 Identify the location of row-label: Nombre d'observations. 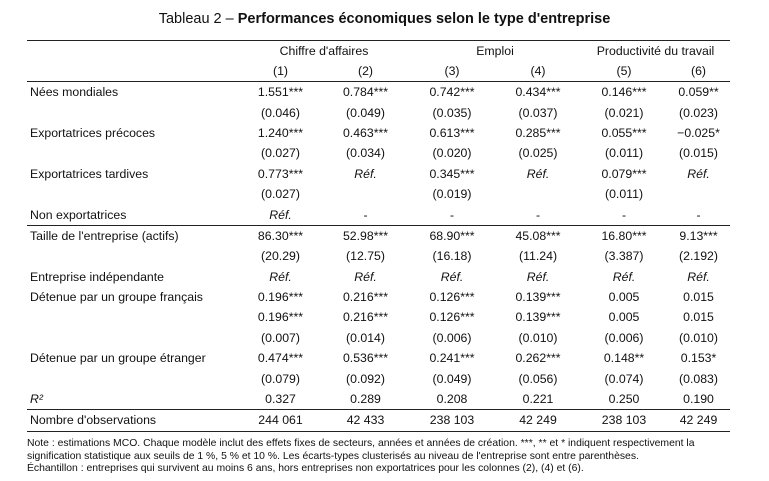
(133, 420).